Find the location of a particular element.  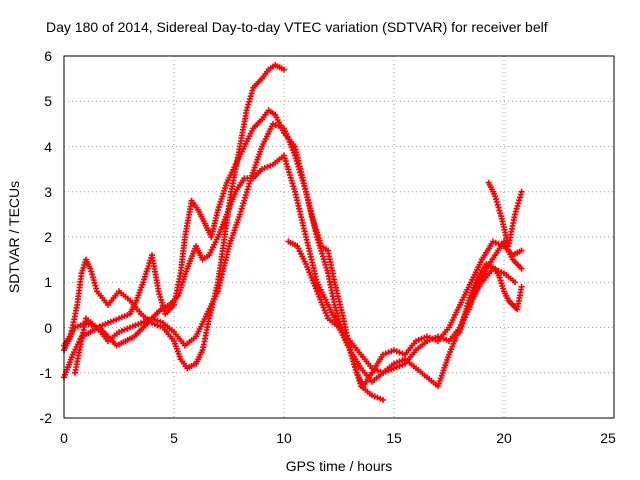

y-tick-label: 2 is located at coordinates (48, 237).